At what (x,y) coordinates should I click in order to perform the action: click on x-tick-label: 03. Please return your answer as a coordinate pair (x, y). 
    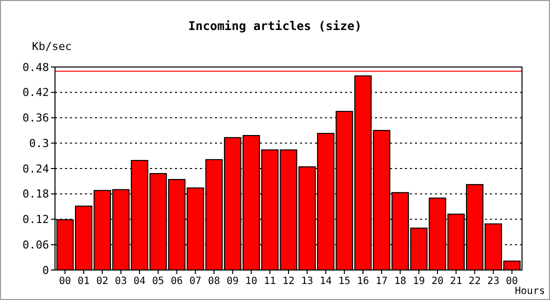
    Looking at the image, I should click on (120, 281).